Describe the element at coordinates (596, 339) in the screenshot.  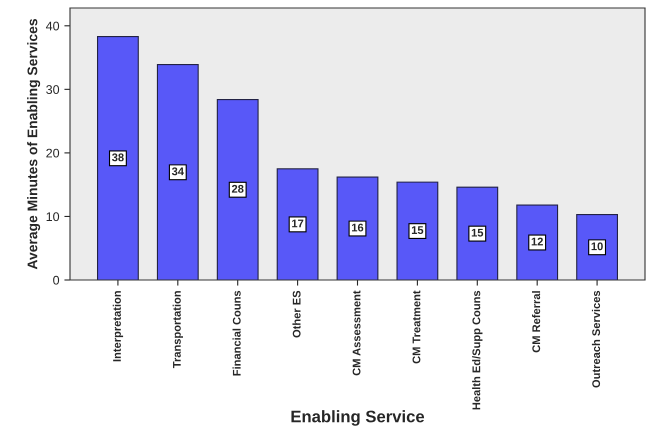
I see `x-tick-label: Outreach Services` at that location.